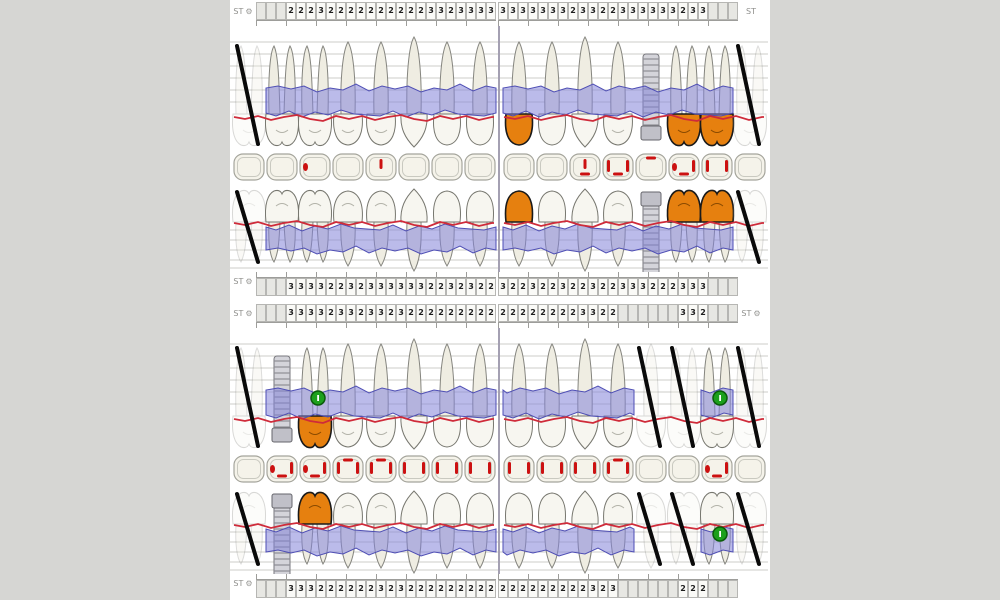  What do you see at coordinates (720, 398) in the screenshot?
I see `green-marker` at bounding box center [720, 398].